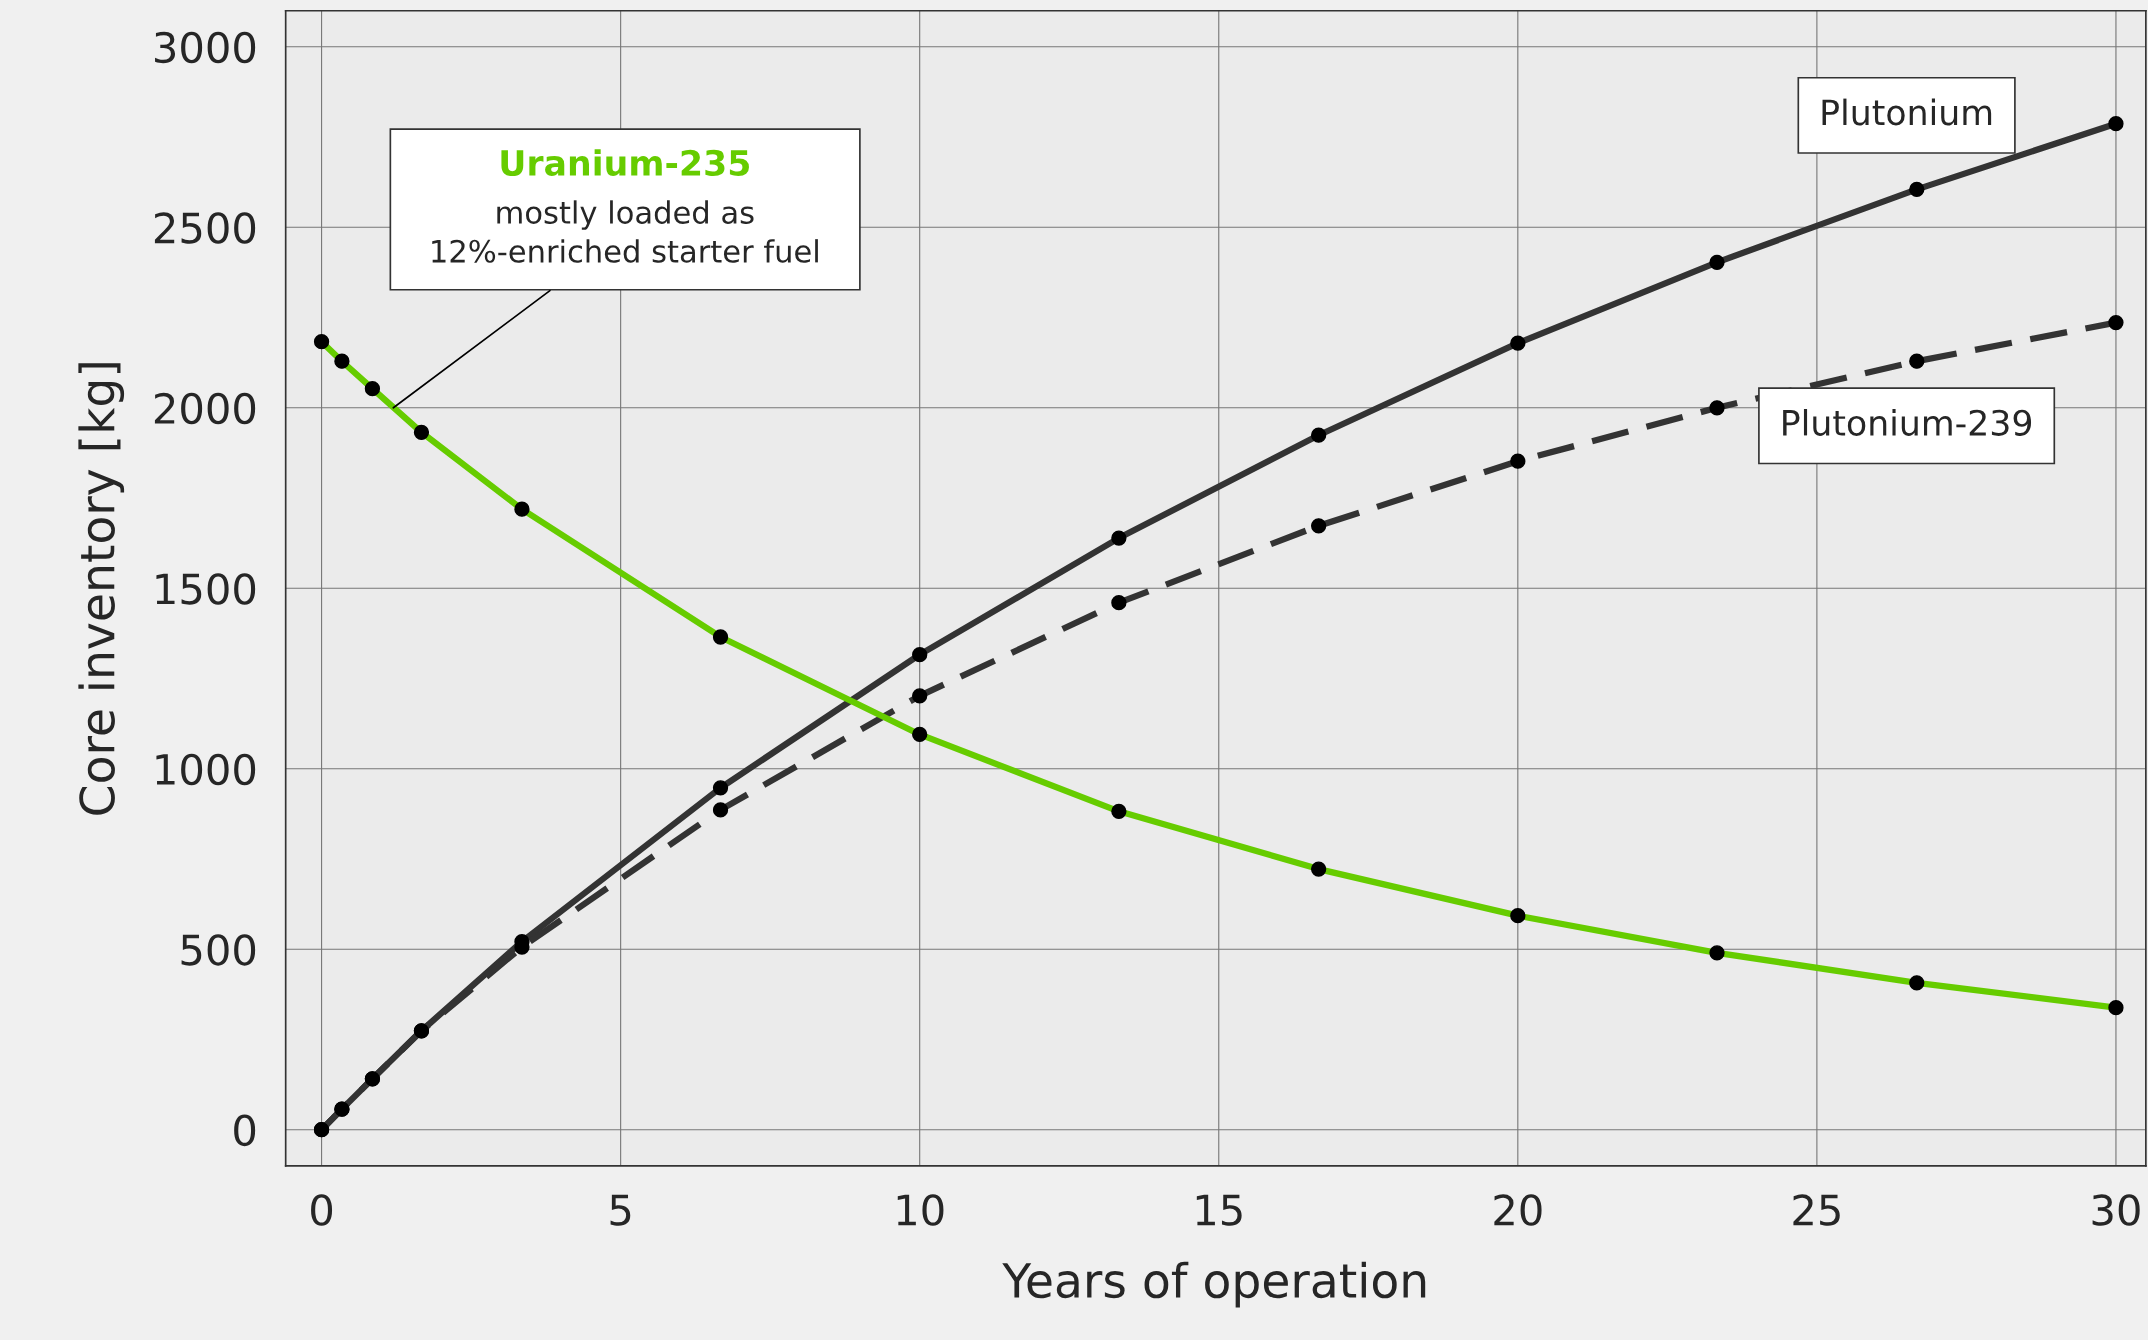  What do you see at coordinates (218, 950) in the screenshot?
I see `y-tick-label: 500` at bounding box center [218, 950].